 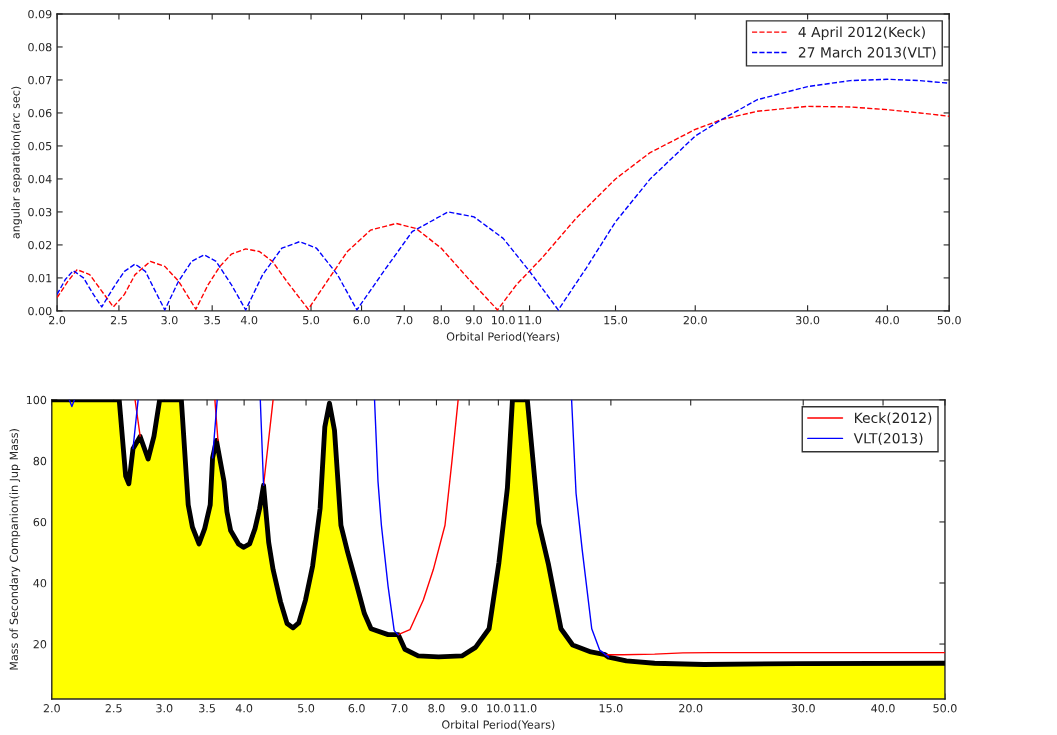 What do you see at coordinates (867, 53) in the screenshot?
I see `legend-label: 27 March 2013(VLT)` at bounding box center [867, 53].